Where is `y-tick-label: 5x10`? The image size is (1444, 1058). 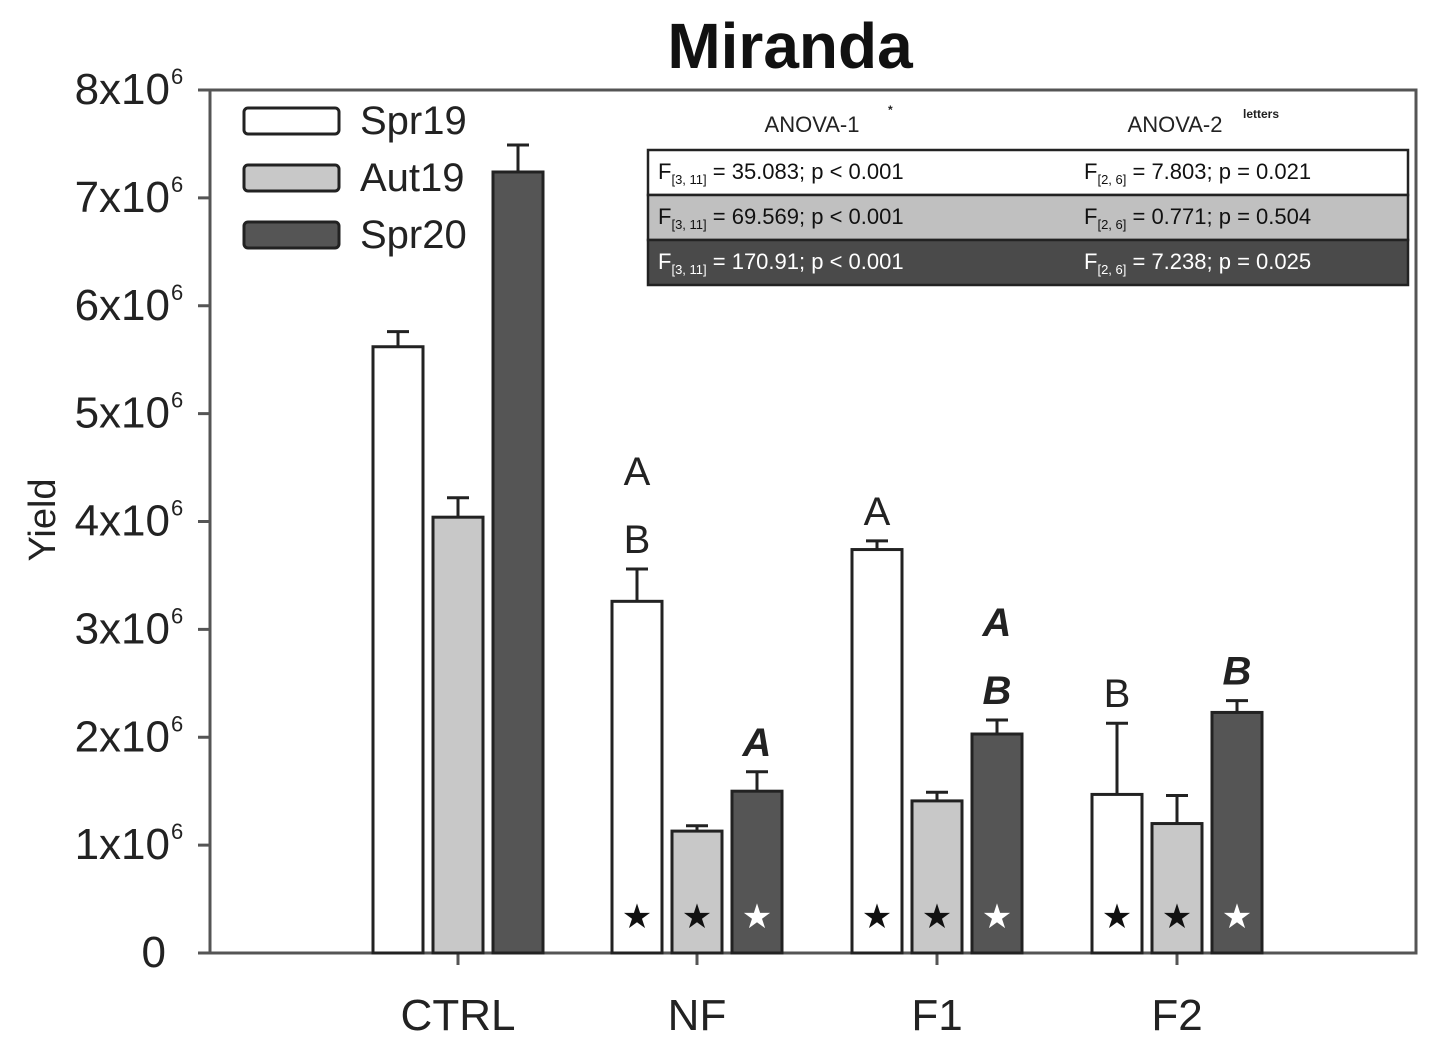
y-tick-label: 5x10 is located at coordinates (122, 413).